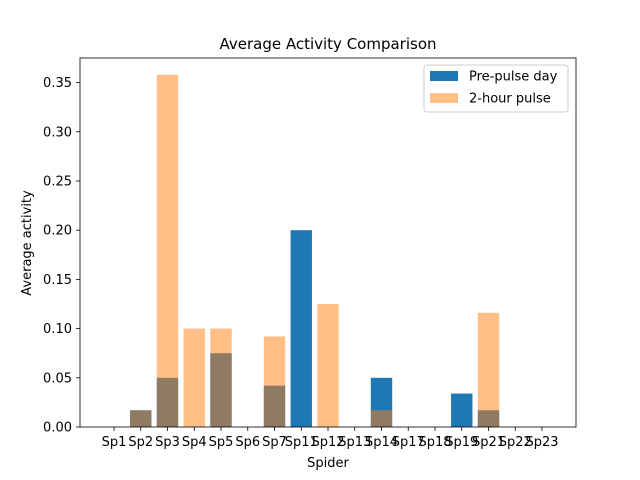  I want to click on bar-series1-sp11, so click(301, 328).